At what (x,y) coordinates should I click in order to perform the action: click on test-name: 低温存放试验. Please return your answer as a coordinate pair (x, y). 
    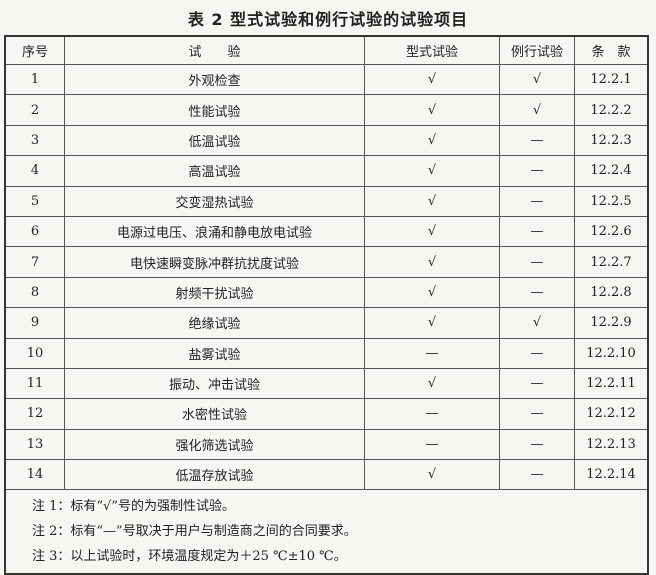
    Looking at the image, I should click on (214, 475).